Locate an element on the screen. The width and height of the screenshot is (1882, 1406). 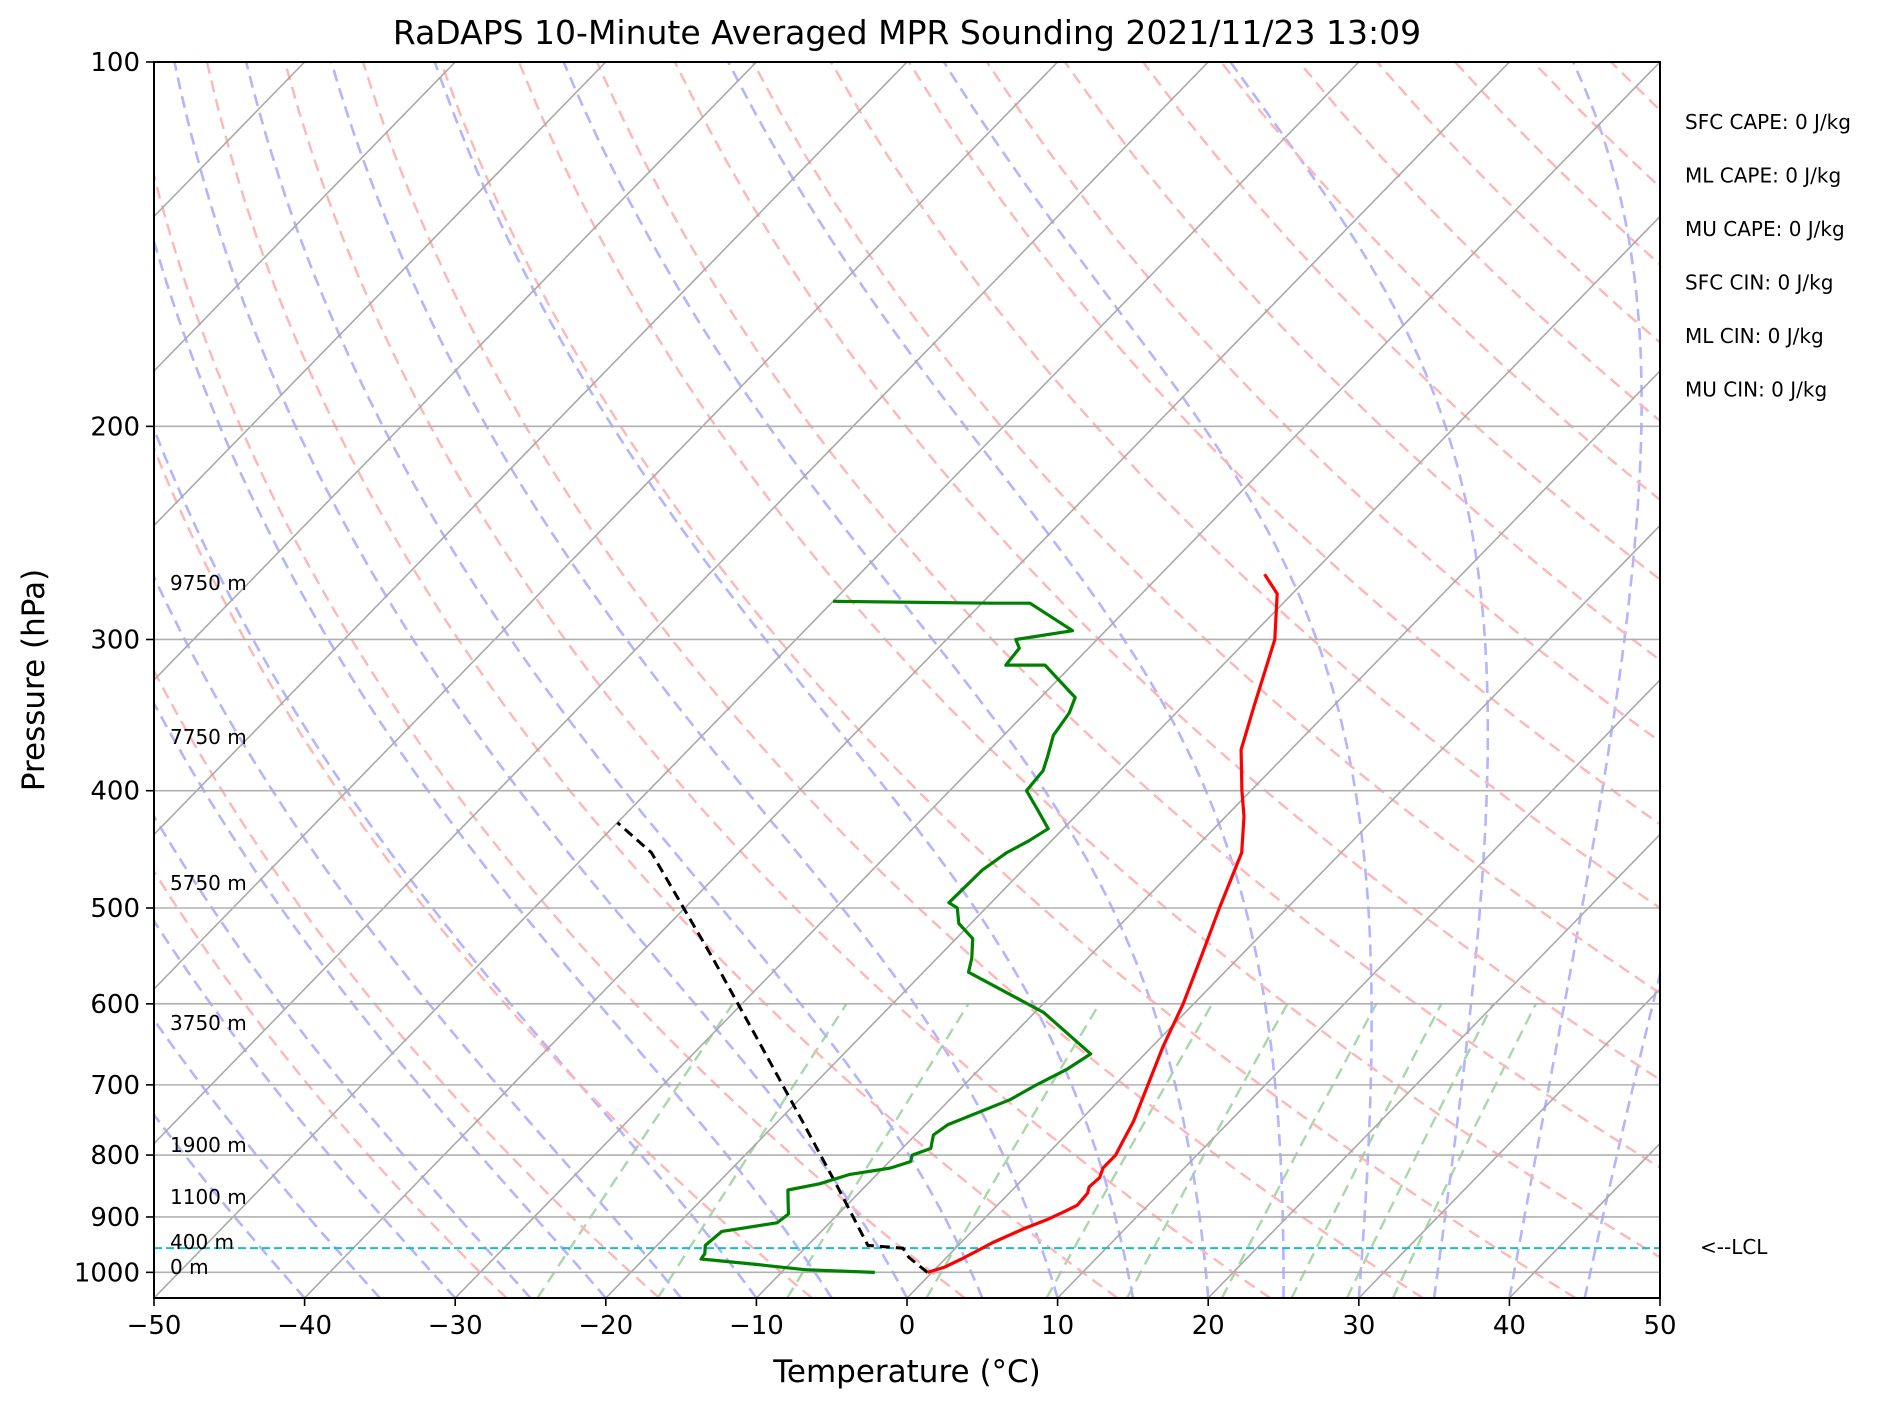
y-tick-label: 200 is located at coordinates (115, 427).